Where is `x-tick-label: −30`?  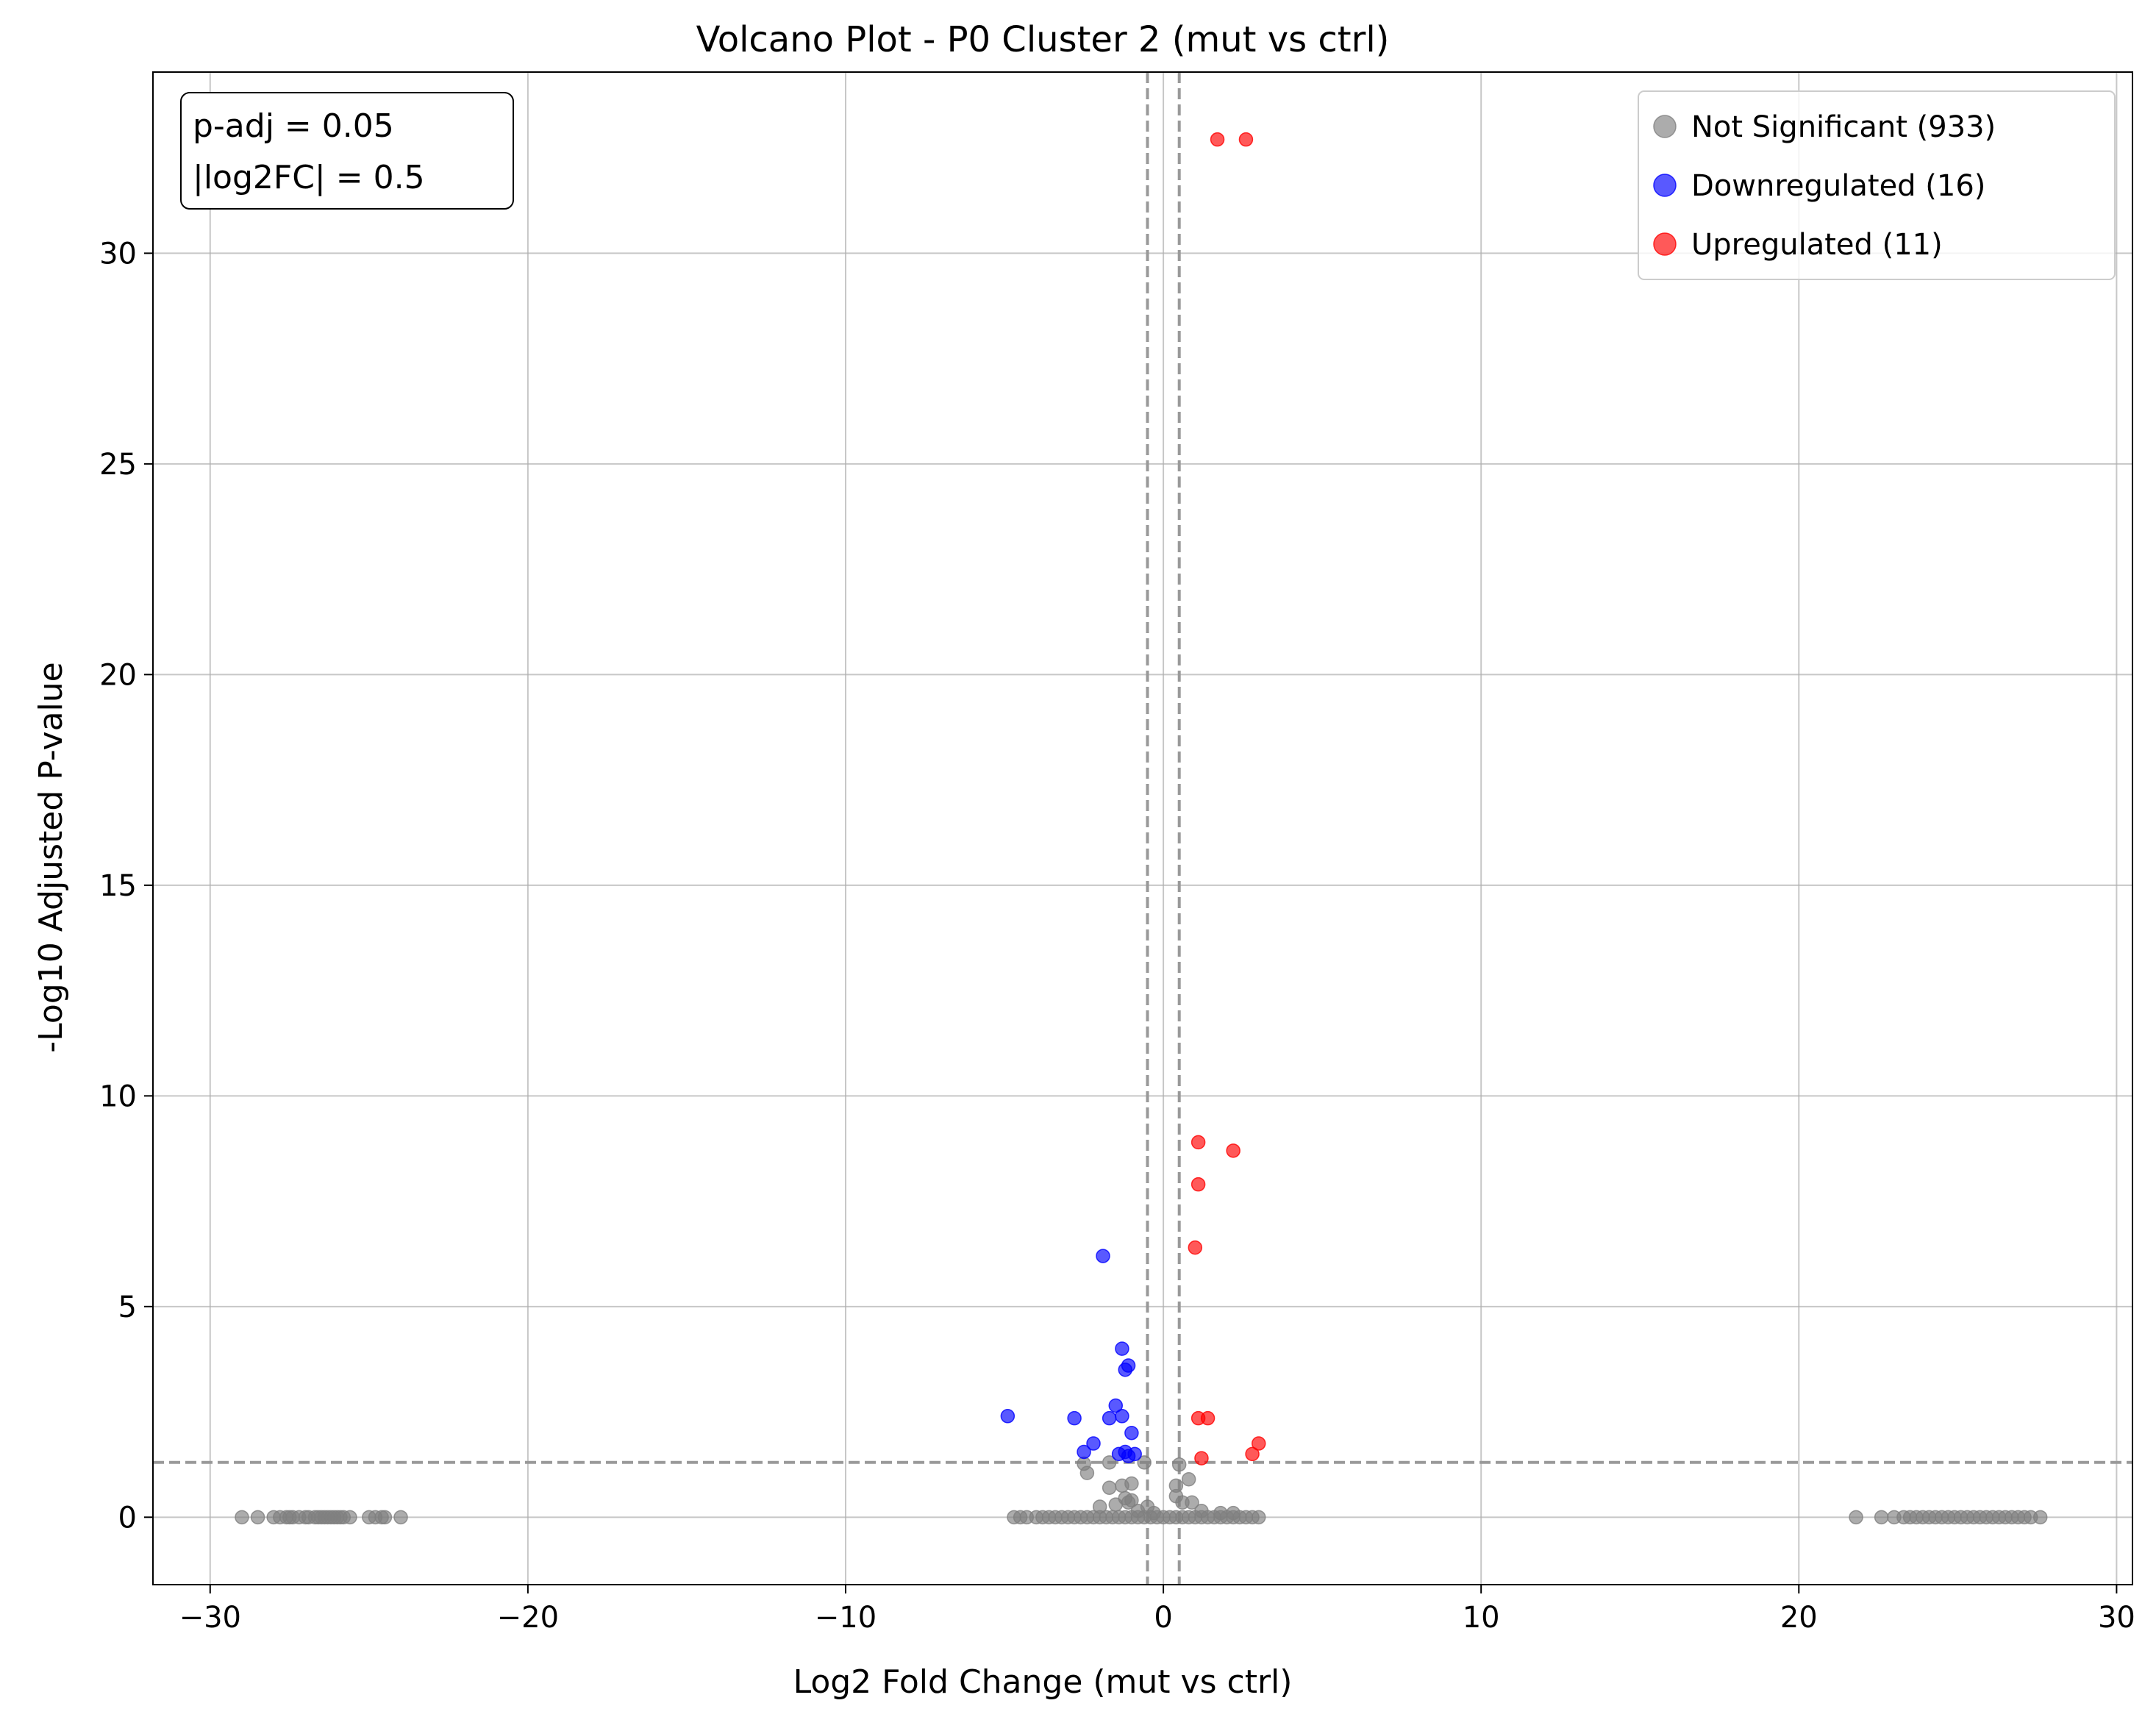
x-tick-label: −30 is located at coordinates (210, 1618).